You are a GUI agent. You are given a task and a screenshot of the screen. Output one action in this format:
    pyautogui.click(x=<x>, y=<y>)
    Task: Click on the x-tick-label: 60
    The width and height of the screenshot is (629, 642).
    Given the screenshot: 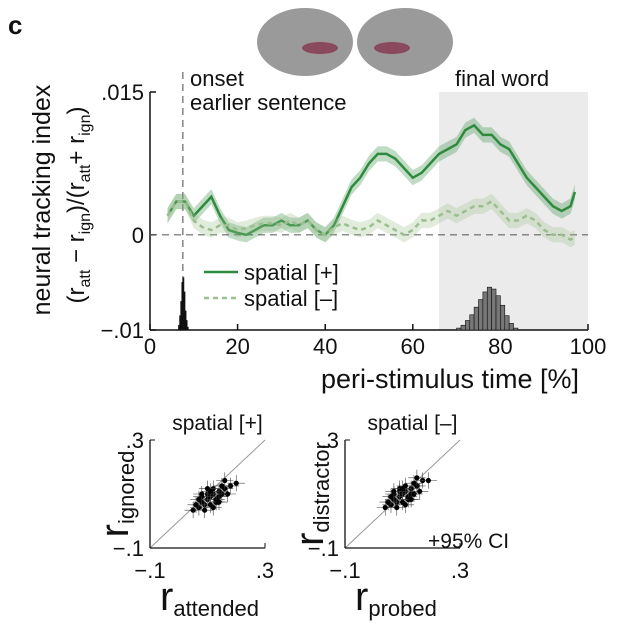 What is the action you would take?
    pyautogui.click(x=413, y=346)
    